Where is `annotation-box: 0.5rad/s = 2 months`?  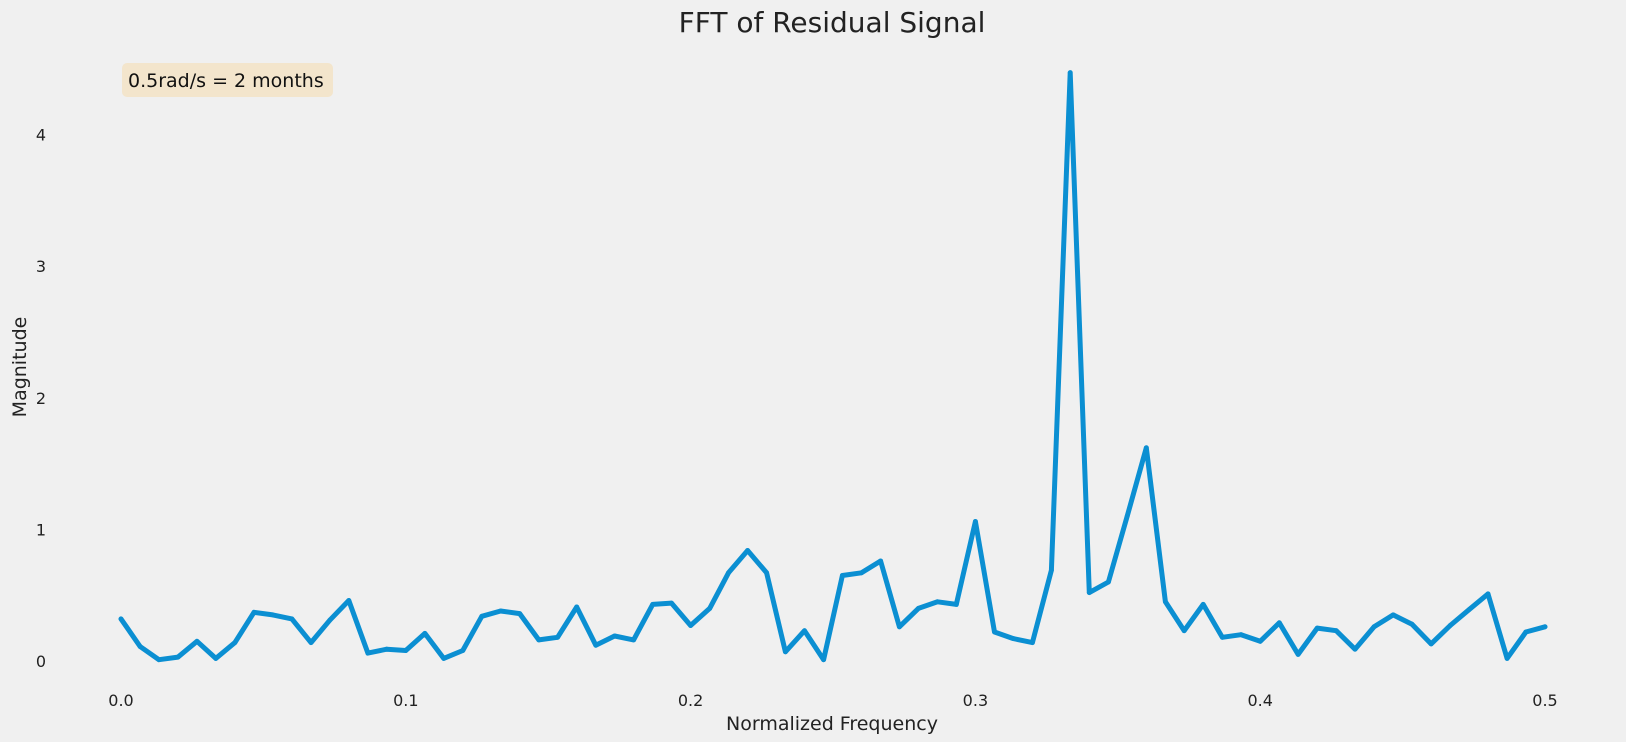 annotation-box: 0.5rad/s = 2 months is located at coordinates (227, 80).